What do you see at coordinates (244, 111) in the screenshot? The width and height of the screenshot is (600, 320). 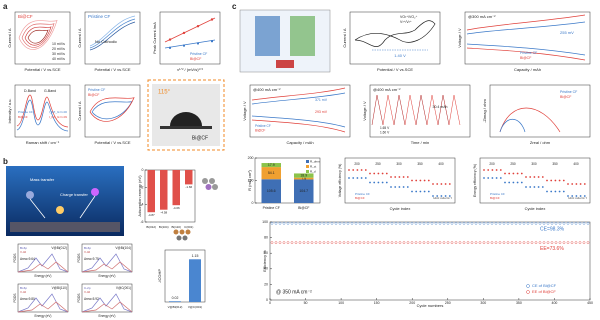 I see `y-axis-label: Voltage / V` at bounding box center [244, 111].